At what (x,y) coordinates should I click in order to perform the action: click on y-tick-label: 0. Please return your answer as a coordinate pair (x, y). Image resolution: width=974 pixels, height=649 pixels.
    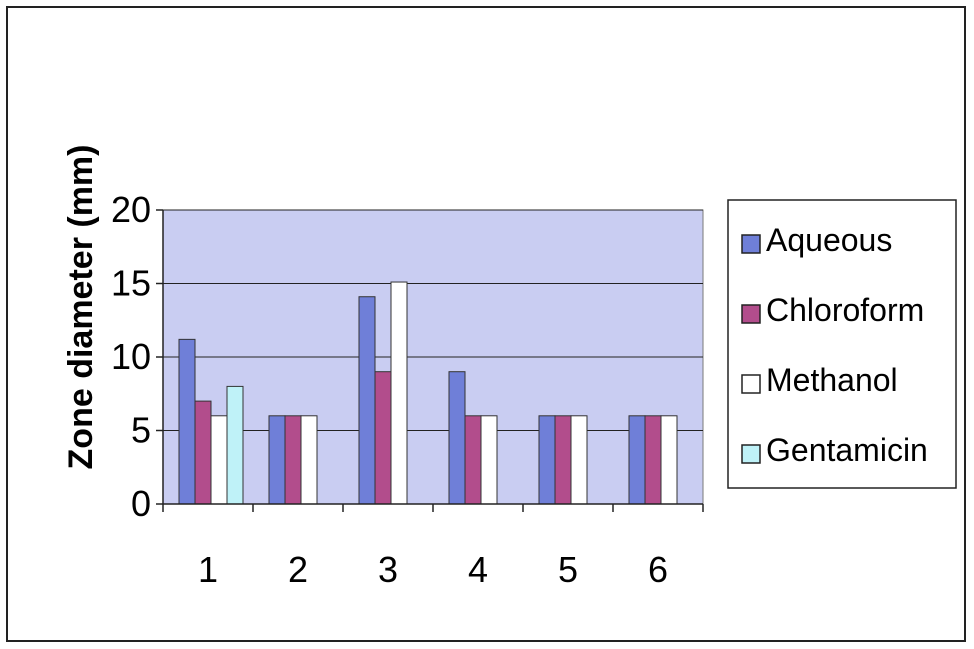
    Looking at the image, I should click on (141, 503).